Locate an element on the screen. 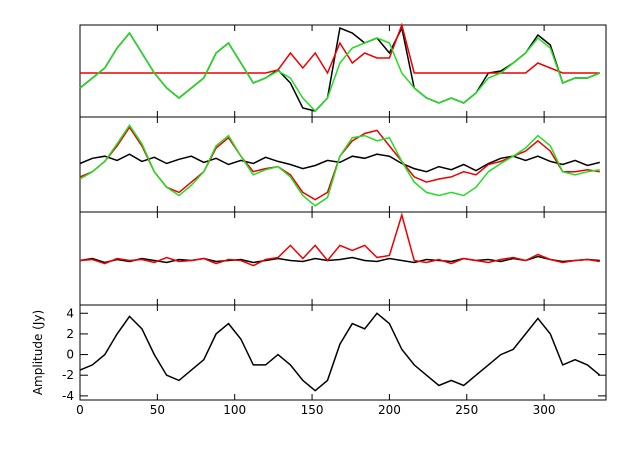  x-tick-label: 50 is located at coordinates (157, 410).